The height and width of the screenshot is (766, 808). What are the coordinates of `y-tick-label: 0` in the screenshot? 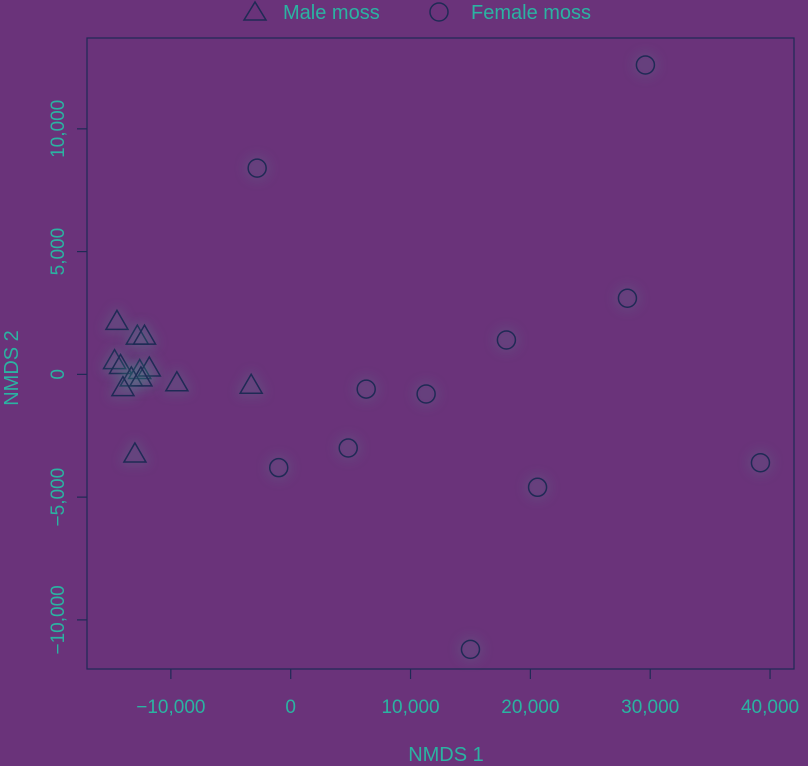 It's located at (58, 374).